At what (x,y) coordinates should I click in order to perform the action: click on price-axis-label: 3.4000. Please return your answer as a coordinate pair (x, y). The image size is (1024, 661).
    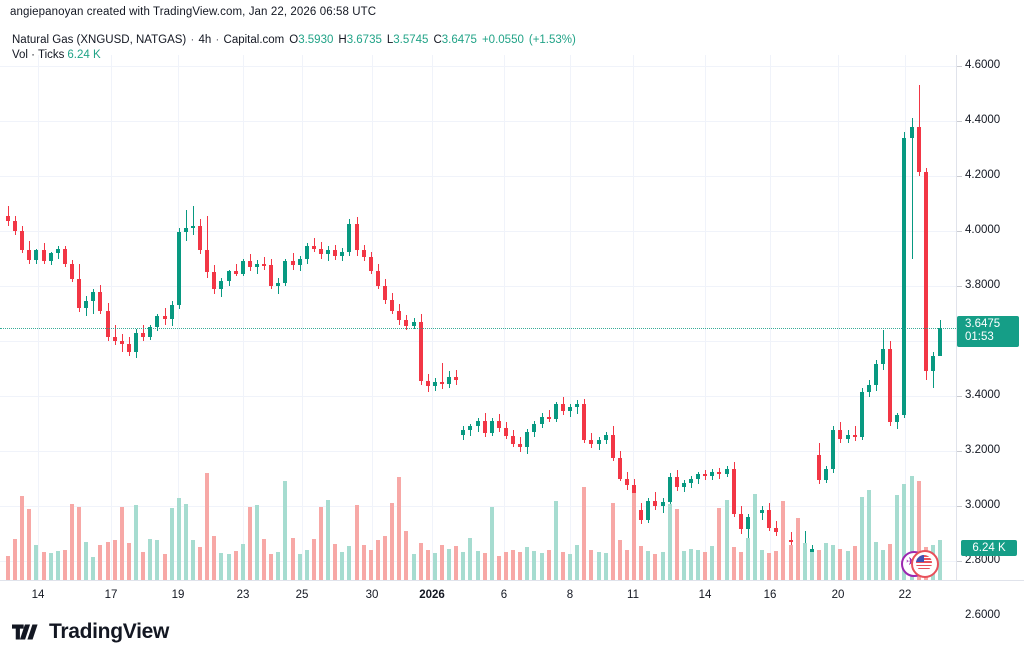
    Looking at the image, I should click on (983, 395).